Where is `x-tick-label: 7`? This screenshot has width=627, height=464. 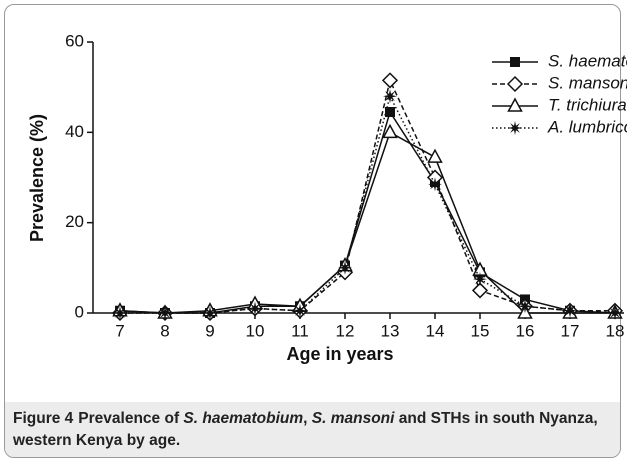
x-tick-label: 7 is located at coordinates (119, 330).